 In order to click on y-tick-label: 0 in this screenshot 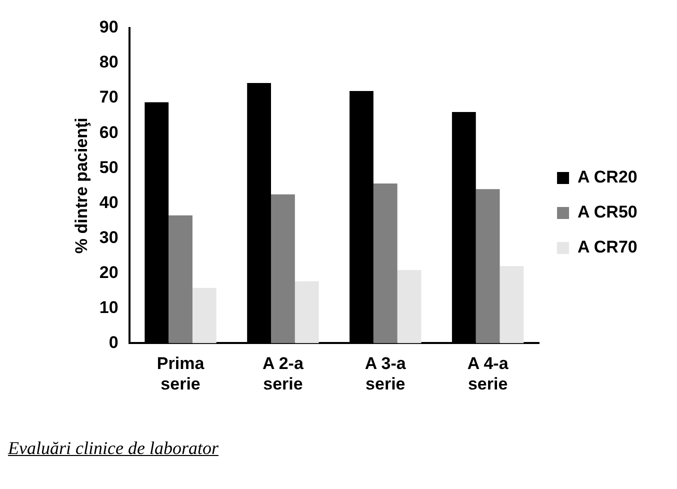, I will do `click(113, 342)`.